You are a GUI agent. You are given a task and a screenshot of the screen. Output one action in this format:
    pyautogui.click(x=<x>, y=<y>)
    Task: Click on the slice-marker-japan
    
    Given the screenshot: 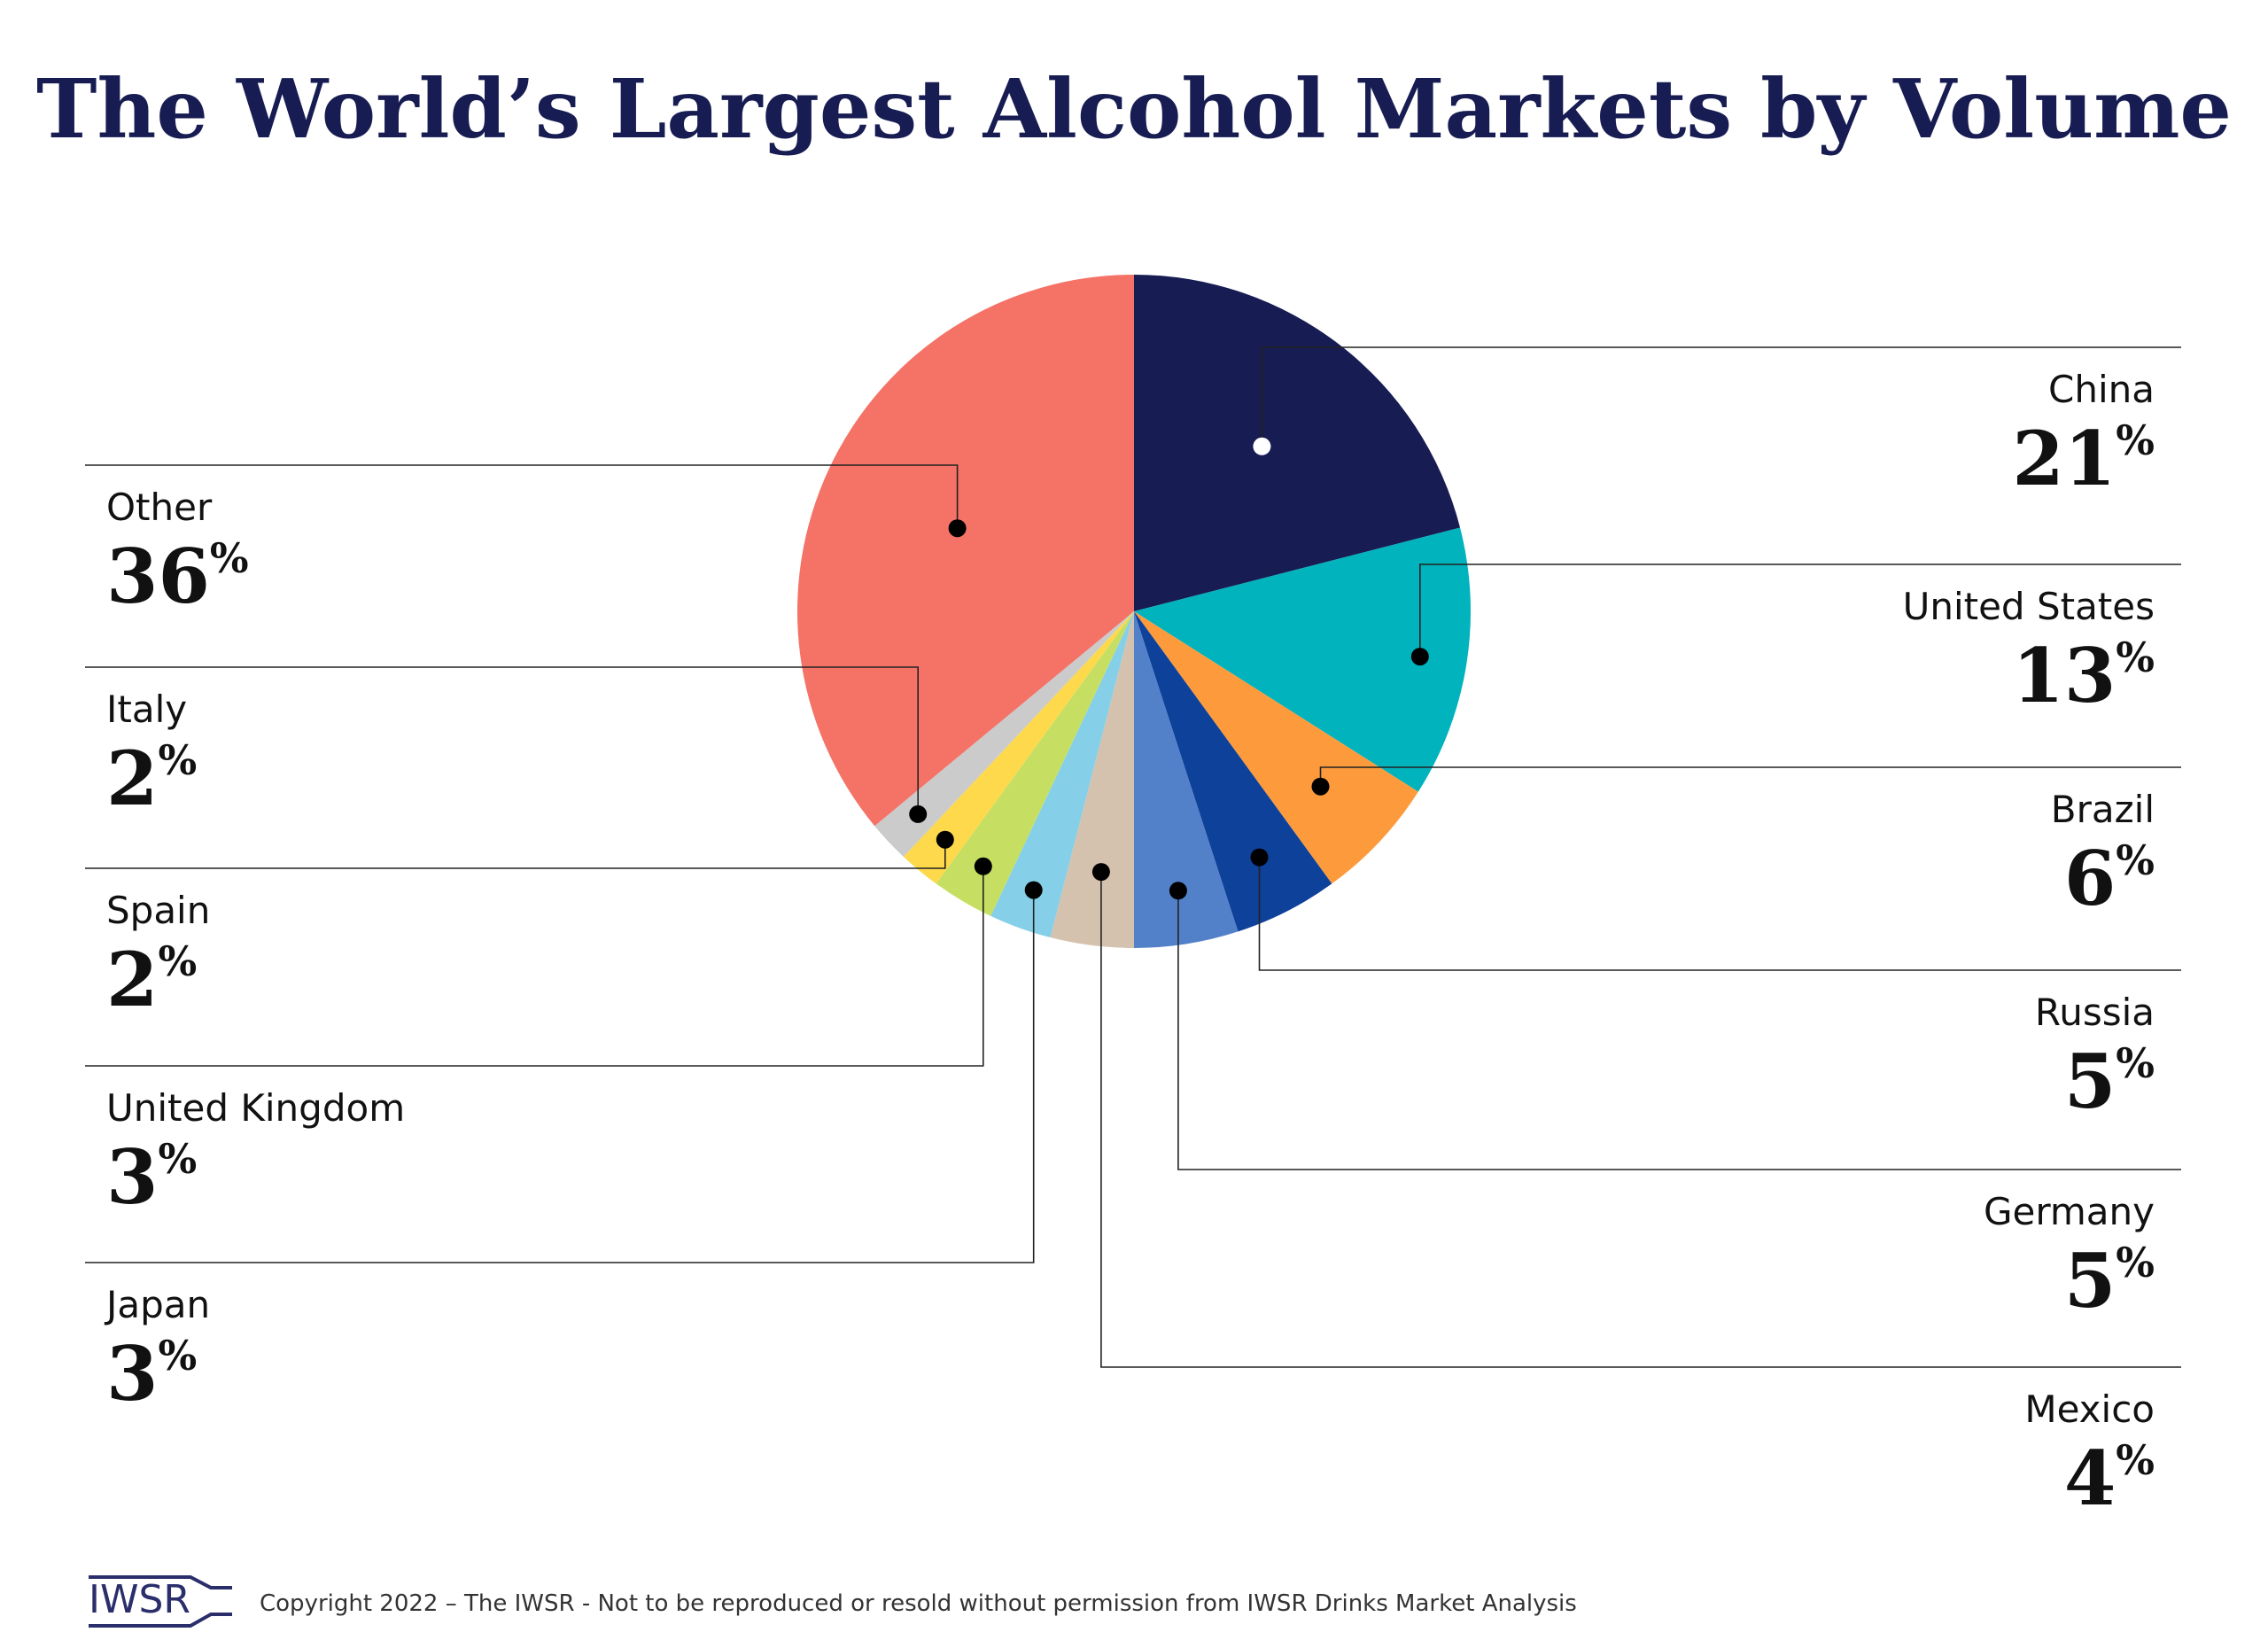 What is the action you would take?
    pyautogui.click(x=1033, y=890)
    